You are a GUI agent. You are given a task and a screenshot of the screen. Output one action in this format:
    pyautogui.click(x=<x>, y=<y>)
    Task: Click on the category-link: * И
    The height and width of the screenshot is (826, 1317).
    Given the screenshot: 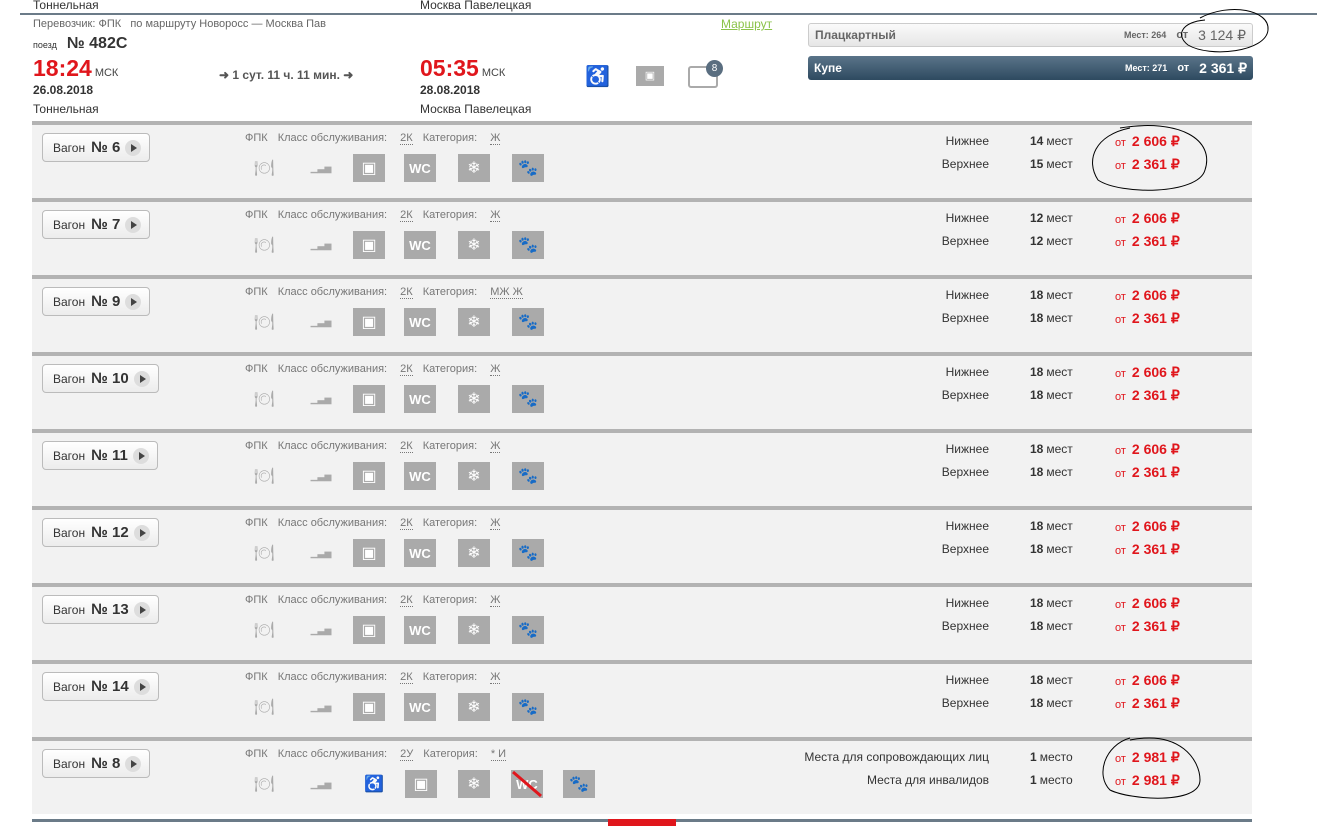 What is the action you would take?
    pyautogui.click(x=498, y=754)
    